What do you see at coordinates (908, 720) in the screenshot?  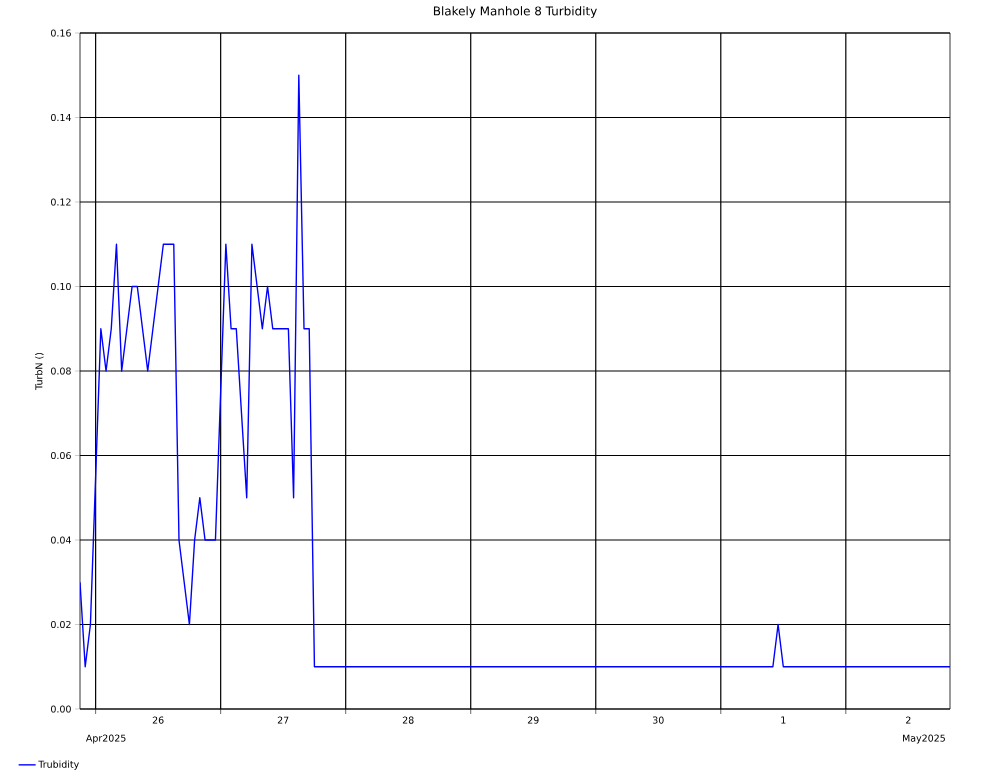 I see `x-tick-label: 2` at bounding box center [908, 720].